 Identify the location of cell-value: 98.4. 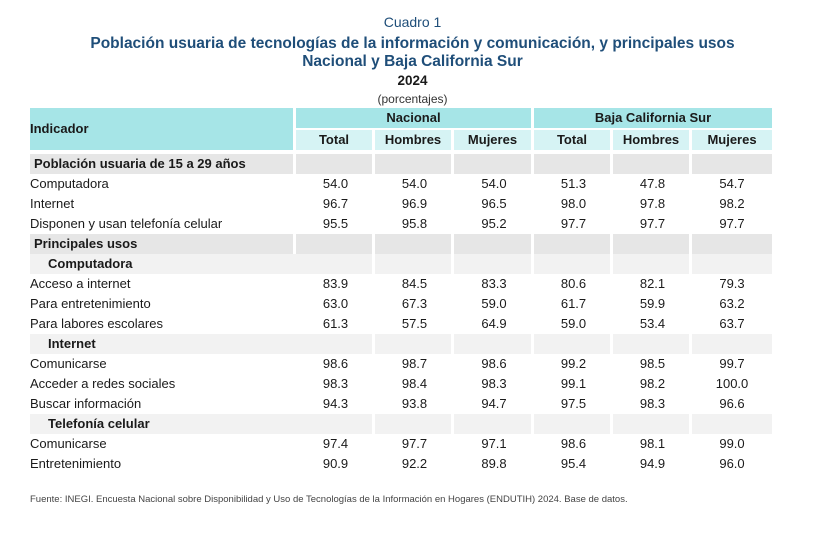
(414, 383).